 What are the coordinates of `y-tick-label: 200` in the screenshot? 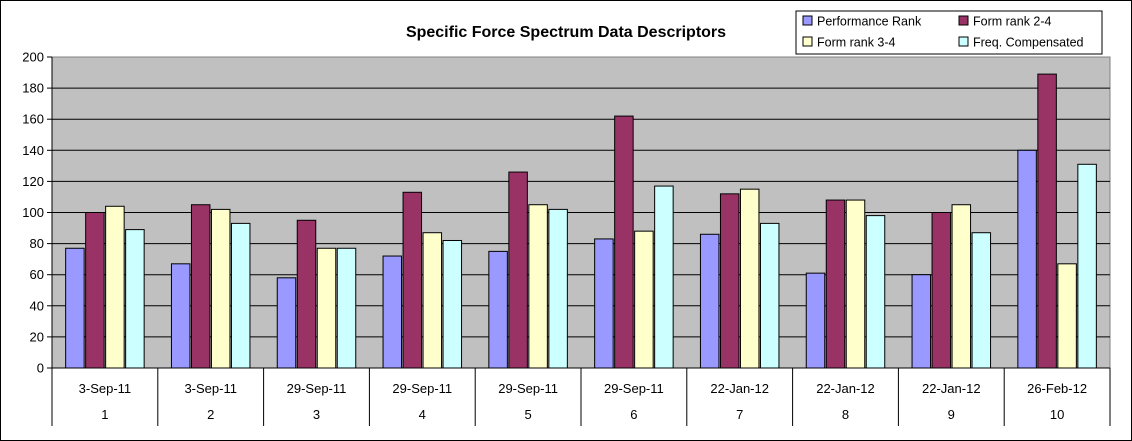 It's located at (33, 57).